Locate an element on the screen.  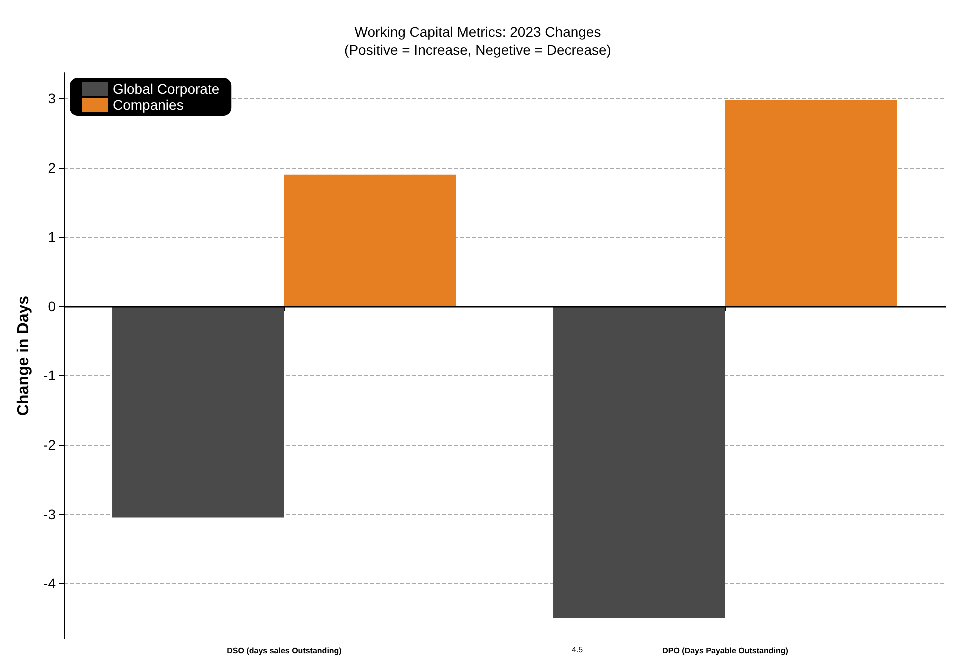
y-tick-label: -4 is located at coordinates (50, 584).